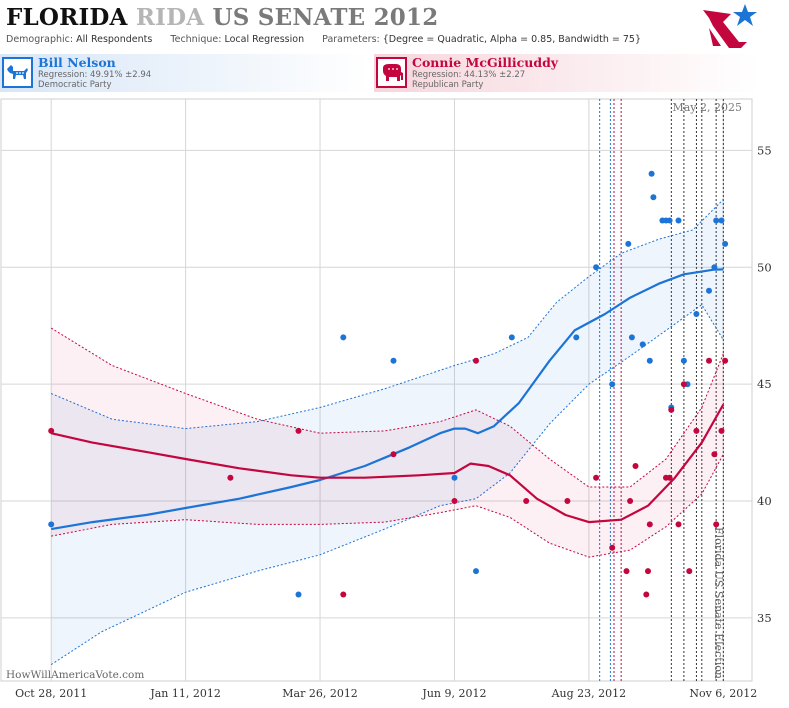 This screenshot has height=708, width=789. I want to click on y-tick-label: 35, so click(764, 618).